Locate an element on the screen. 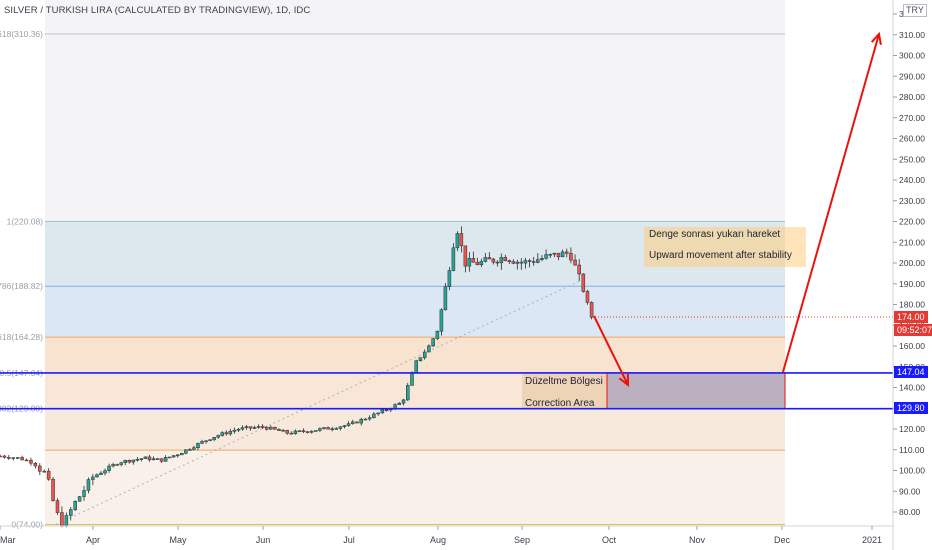 This screenshot has width=932, height=550. y-tick-label: 230.00 is located at coordinates (912, 201).